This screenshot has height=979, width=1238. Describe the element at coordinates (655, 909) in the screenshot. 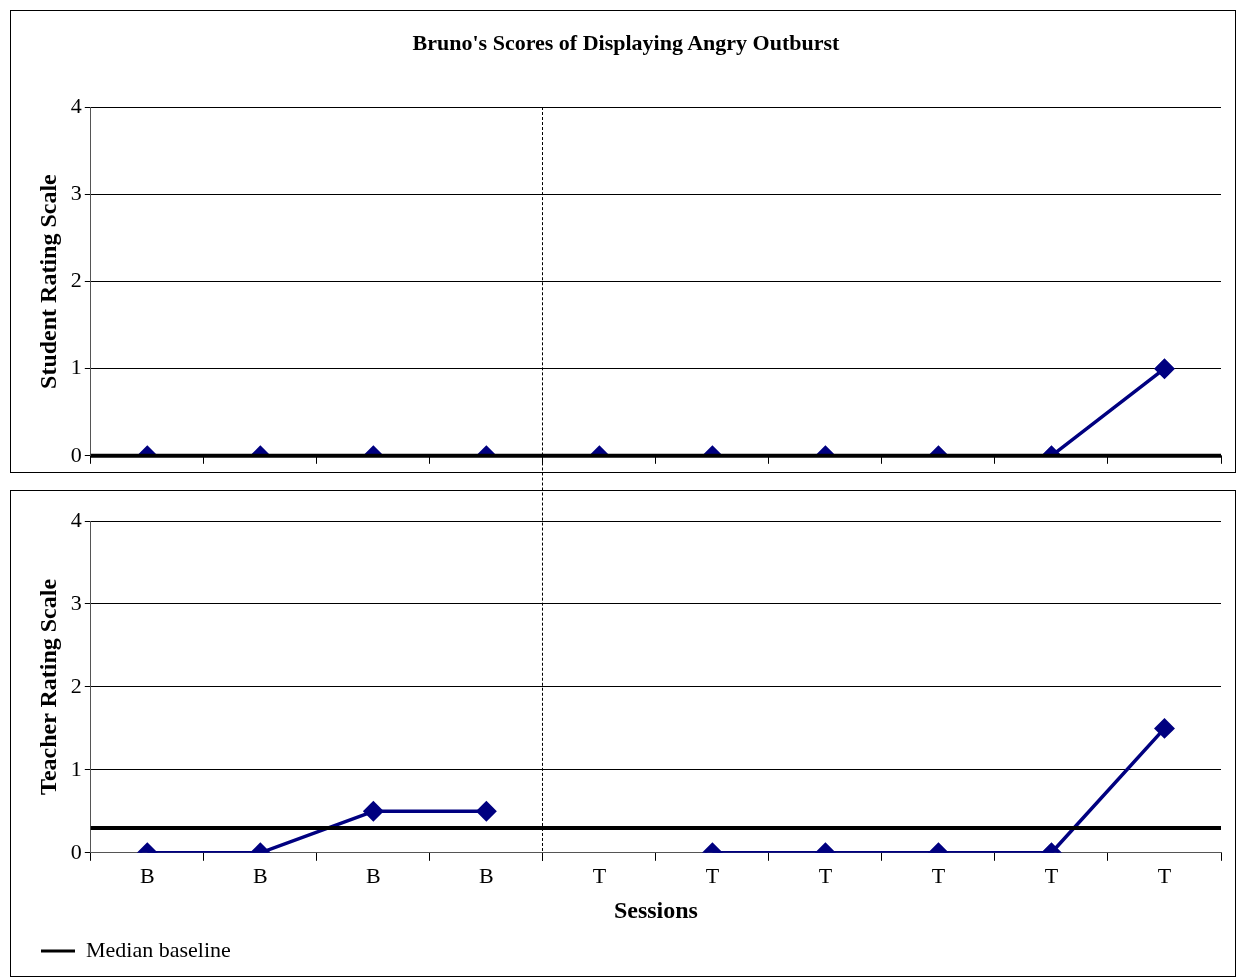

I see `x-axis-title: Sessions` at that location.